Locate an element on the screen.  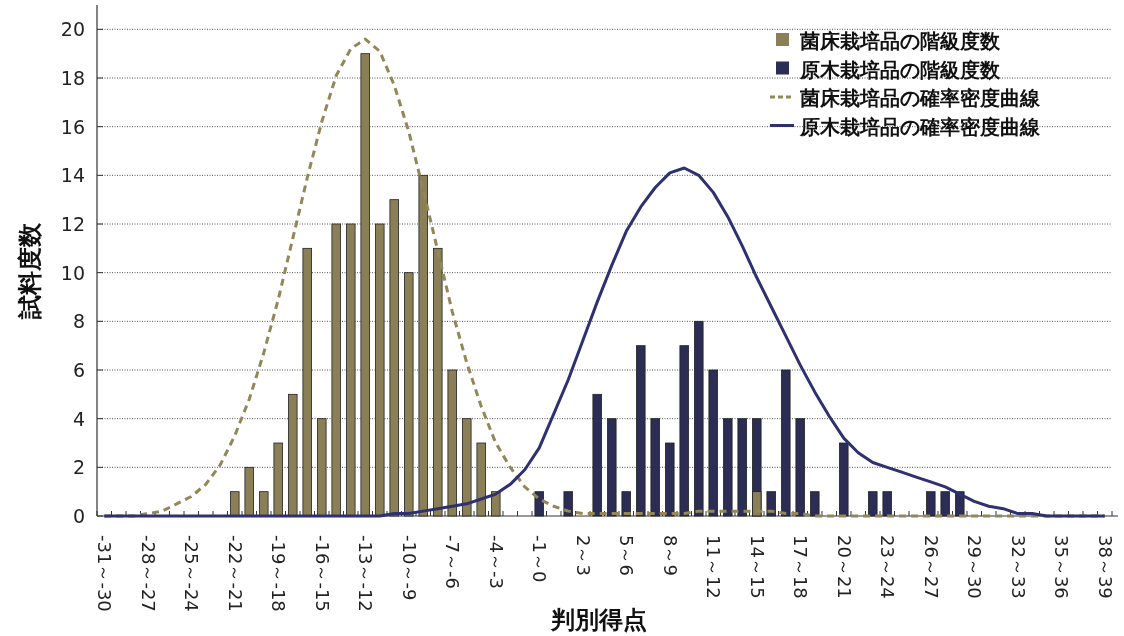
x-tick-label: -22～-21 is located at coordinates (235, 573).